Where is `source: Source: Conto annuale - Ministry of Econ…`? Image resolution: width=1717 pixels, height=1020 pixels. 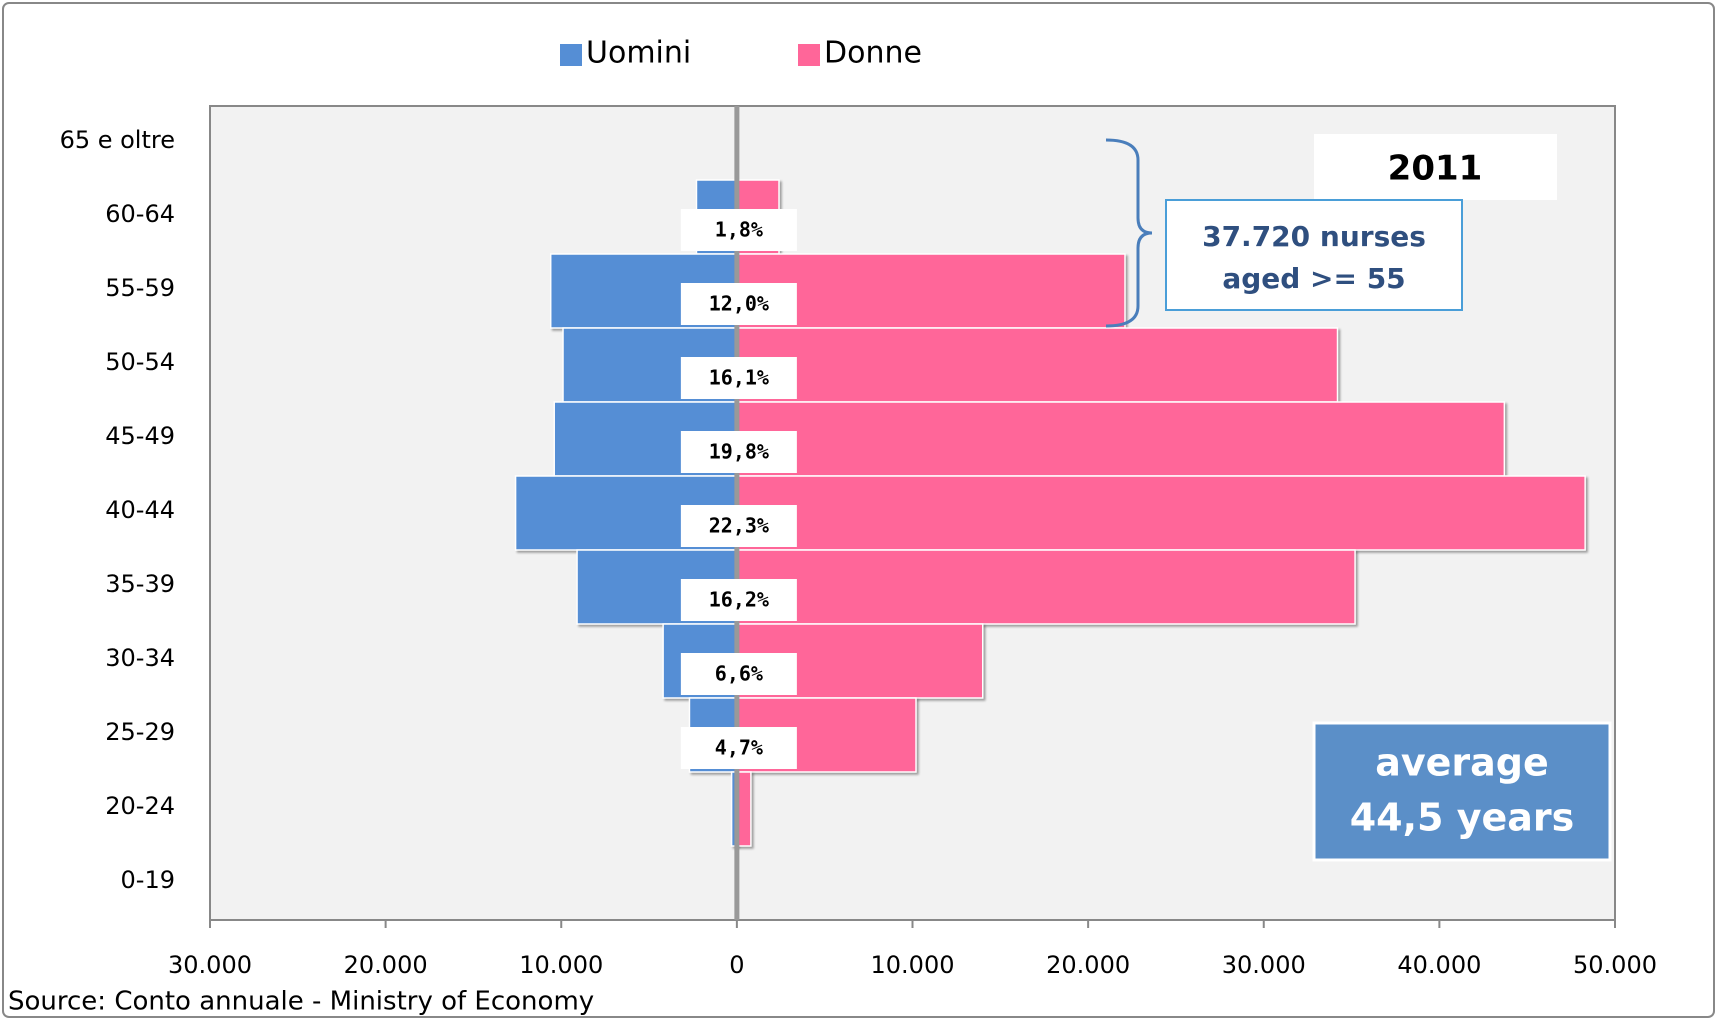
source: Source: Conto annuale - Ministry of Econ… is located at coordinates (301, 1002).